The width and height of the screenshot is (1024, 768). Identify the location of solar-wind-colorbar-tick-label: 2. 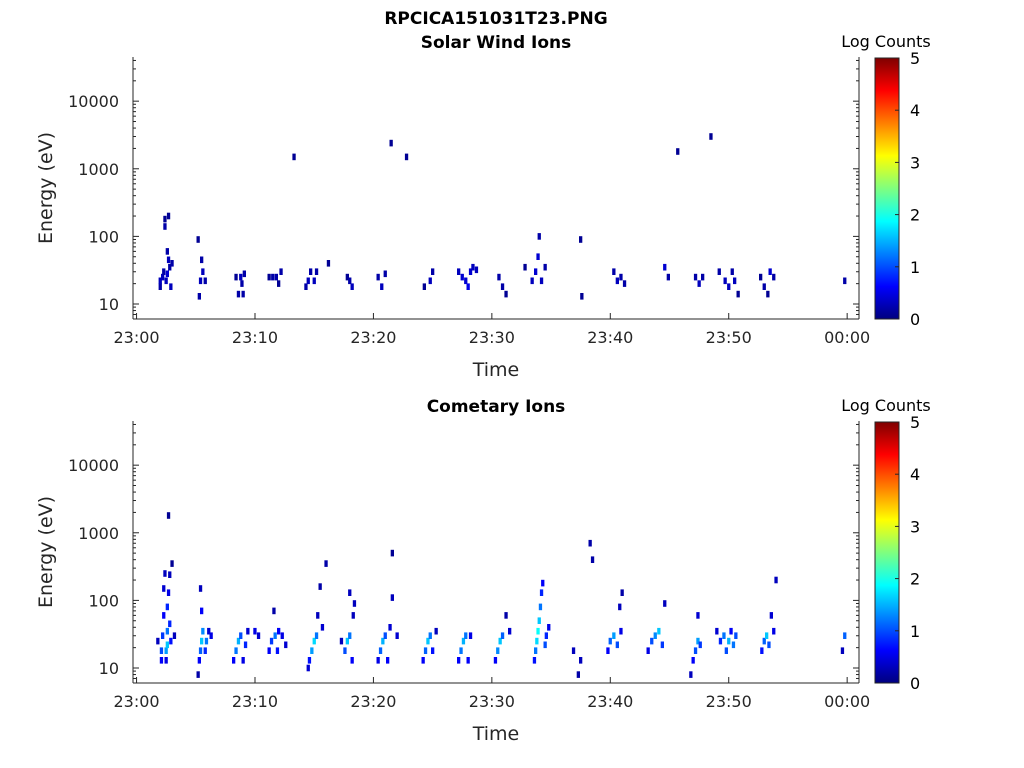
(915, 215).